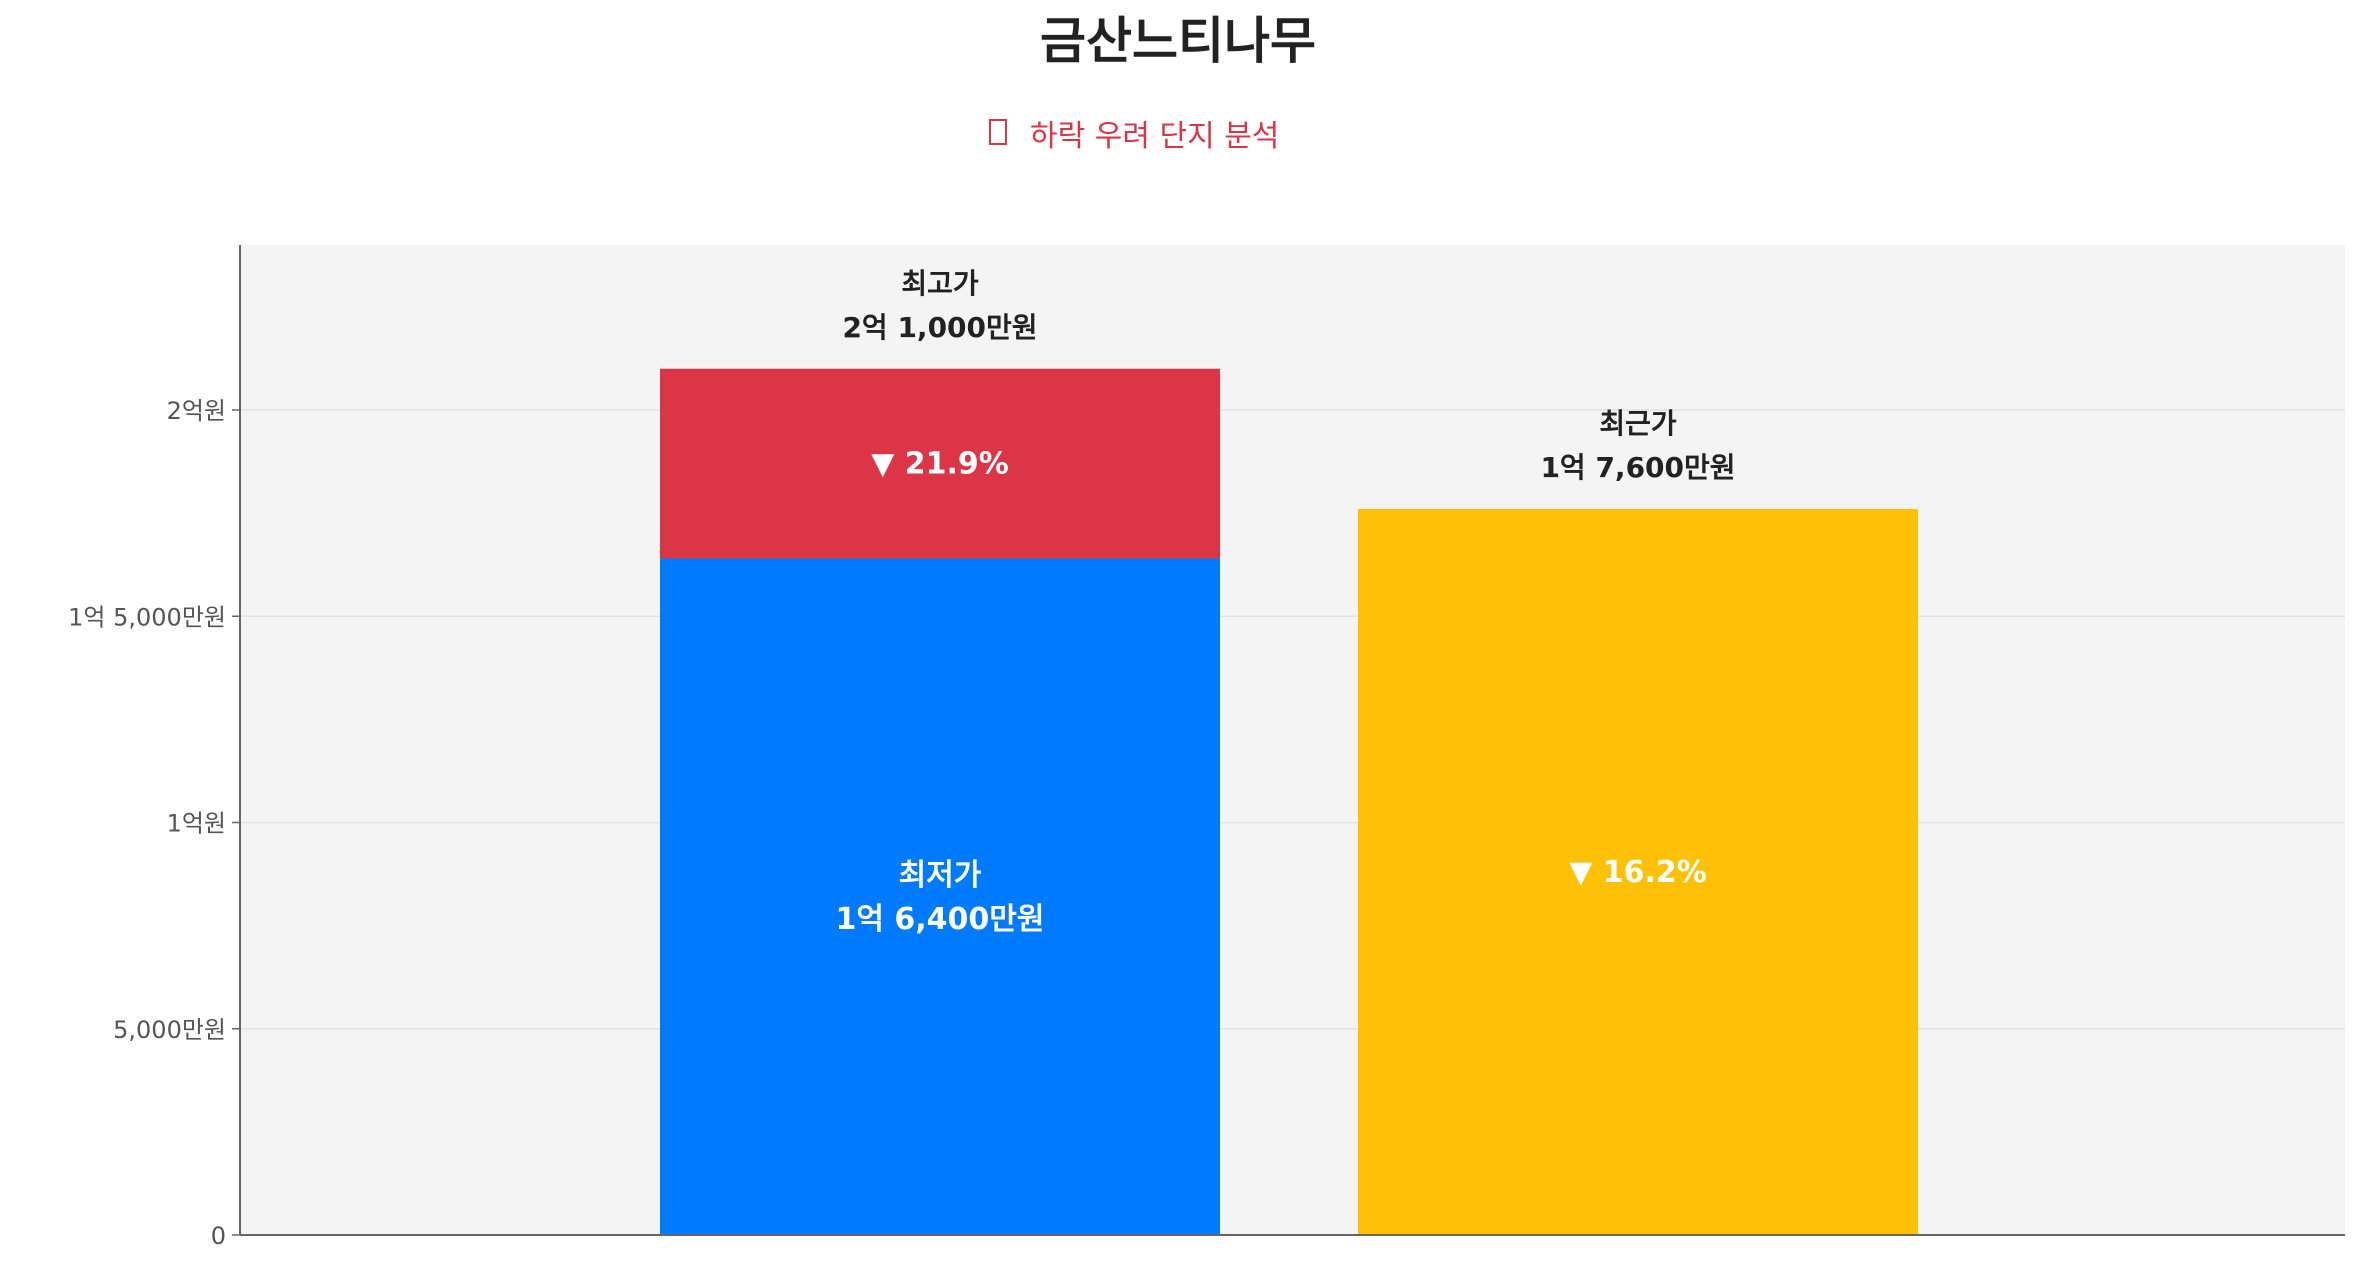  What do you see at coordinates (1178, 41) in the screenshot?
I see `chart-title: 금산느티나무` at bounding box center [1178, 41].